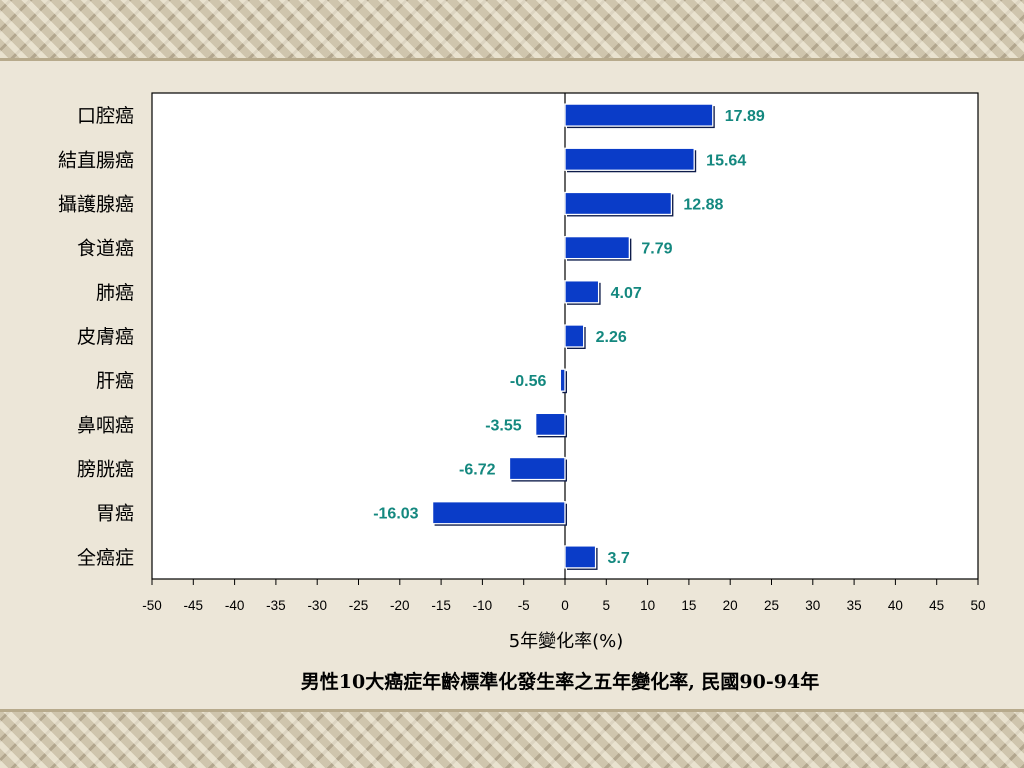 Image resolution: width=1024 pixels, height=768 pixels. What do you see at coordinates (895, 605) in the screenshot?
I see `x-tick-label: 40` at bounding box center [895, 605].